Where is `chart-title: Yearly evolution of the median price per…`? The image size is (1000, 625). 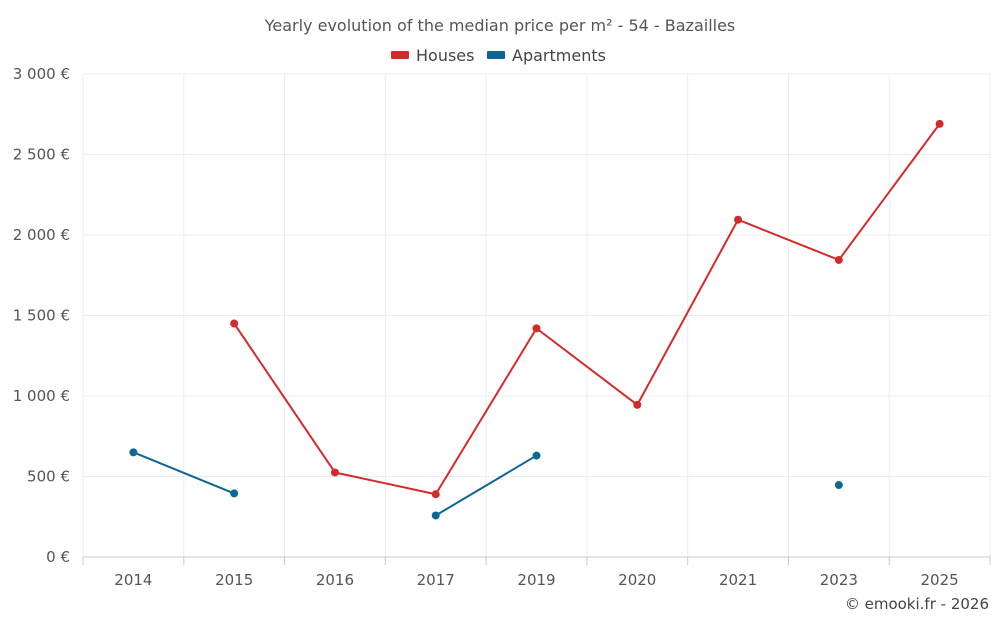
chart-title: Yearly evolution of the median price per… is located at coordinates (500, 25).